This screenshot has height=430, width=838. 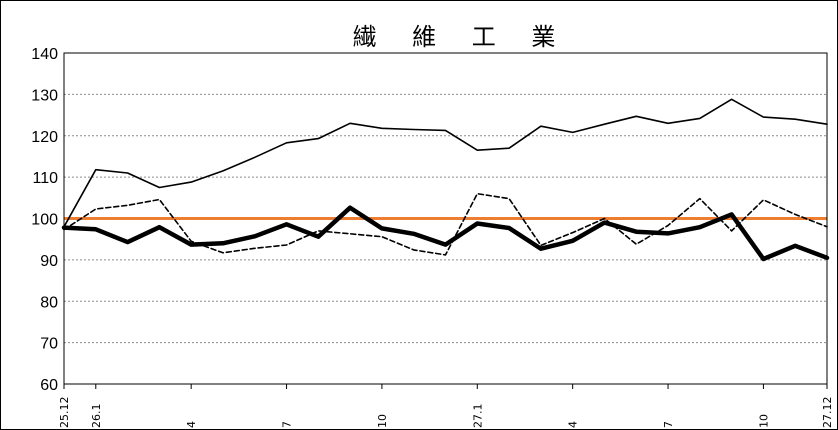 I want to click on y-tick-label: 90, so click(x=49, y=261).